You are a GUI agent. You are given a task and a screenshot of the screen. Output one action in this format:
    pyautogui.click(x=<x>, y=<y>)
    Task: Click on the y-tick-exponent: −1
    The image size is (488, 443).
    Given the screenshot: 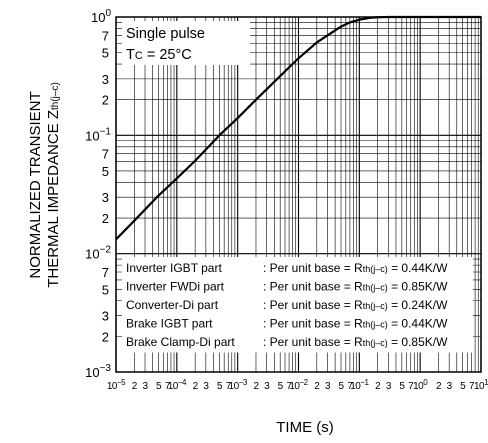 What is the action you would take?
    pyautogui.click(x=106, y=131)
    